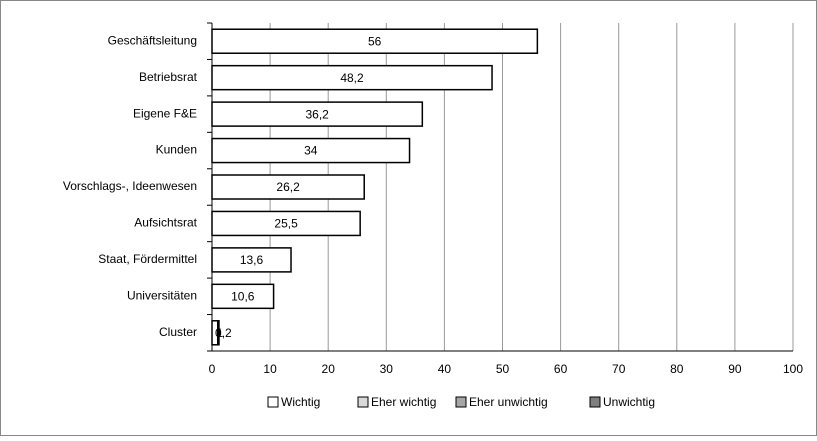  I want to click on y-tick-label: Staat, Fördermittel, so click(147, 259).